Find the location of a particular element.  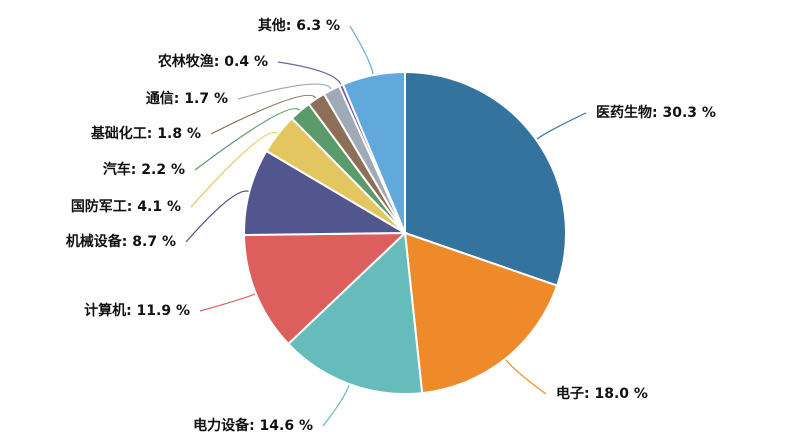

slice-6-leader-line is located at coordinates (234, 169).